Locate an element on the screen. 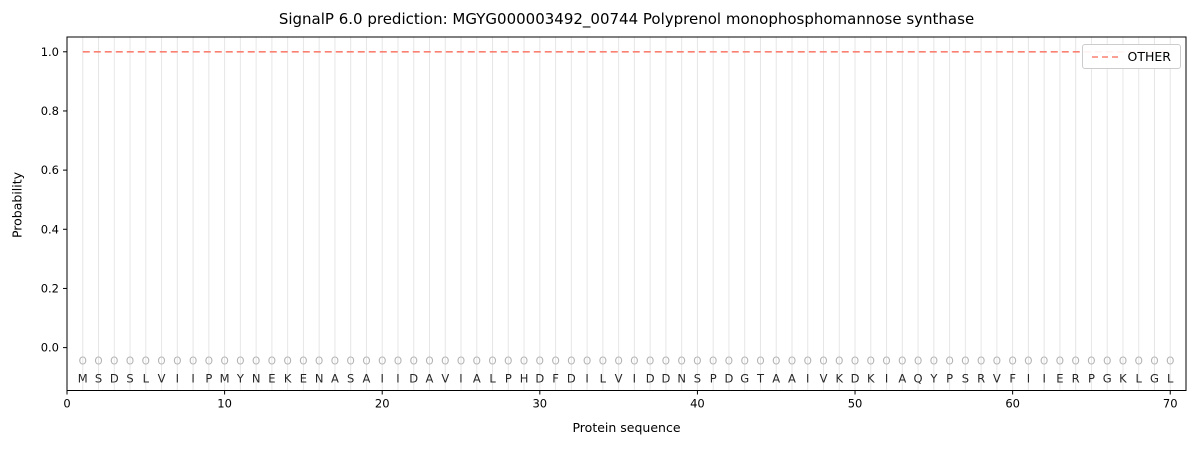 The image size is (1200, 450). y-axis-label: Probability is located at coordinates (17, 205).